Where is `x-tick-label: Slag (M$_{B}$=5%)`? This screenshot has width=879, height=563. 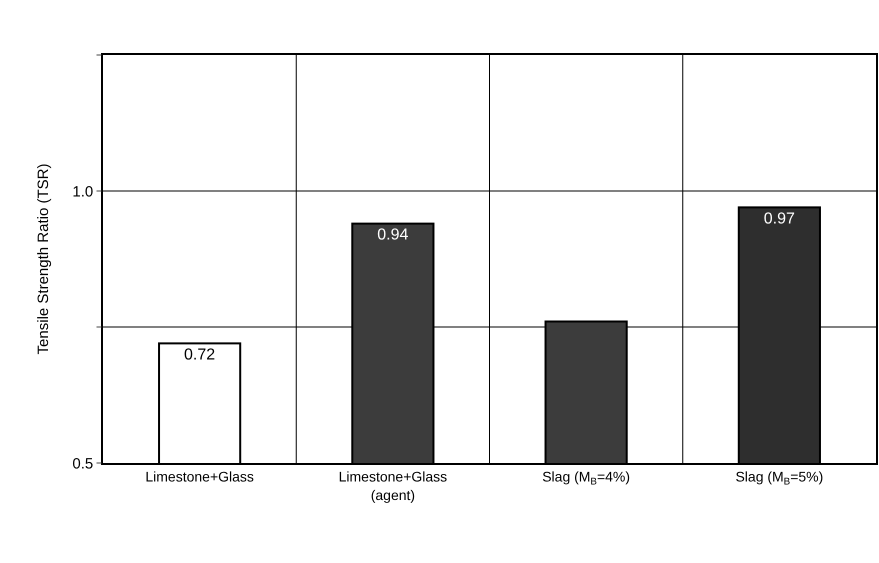
x-tick-label: Slag (M$_{B}$=5%) is located at coordinates (779, 478).